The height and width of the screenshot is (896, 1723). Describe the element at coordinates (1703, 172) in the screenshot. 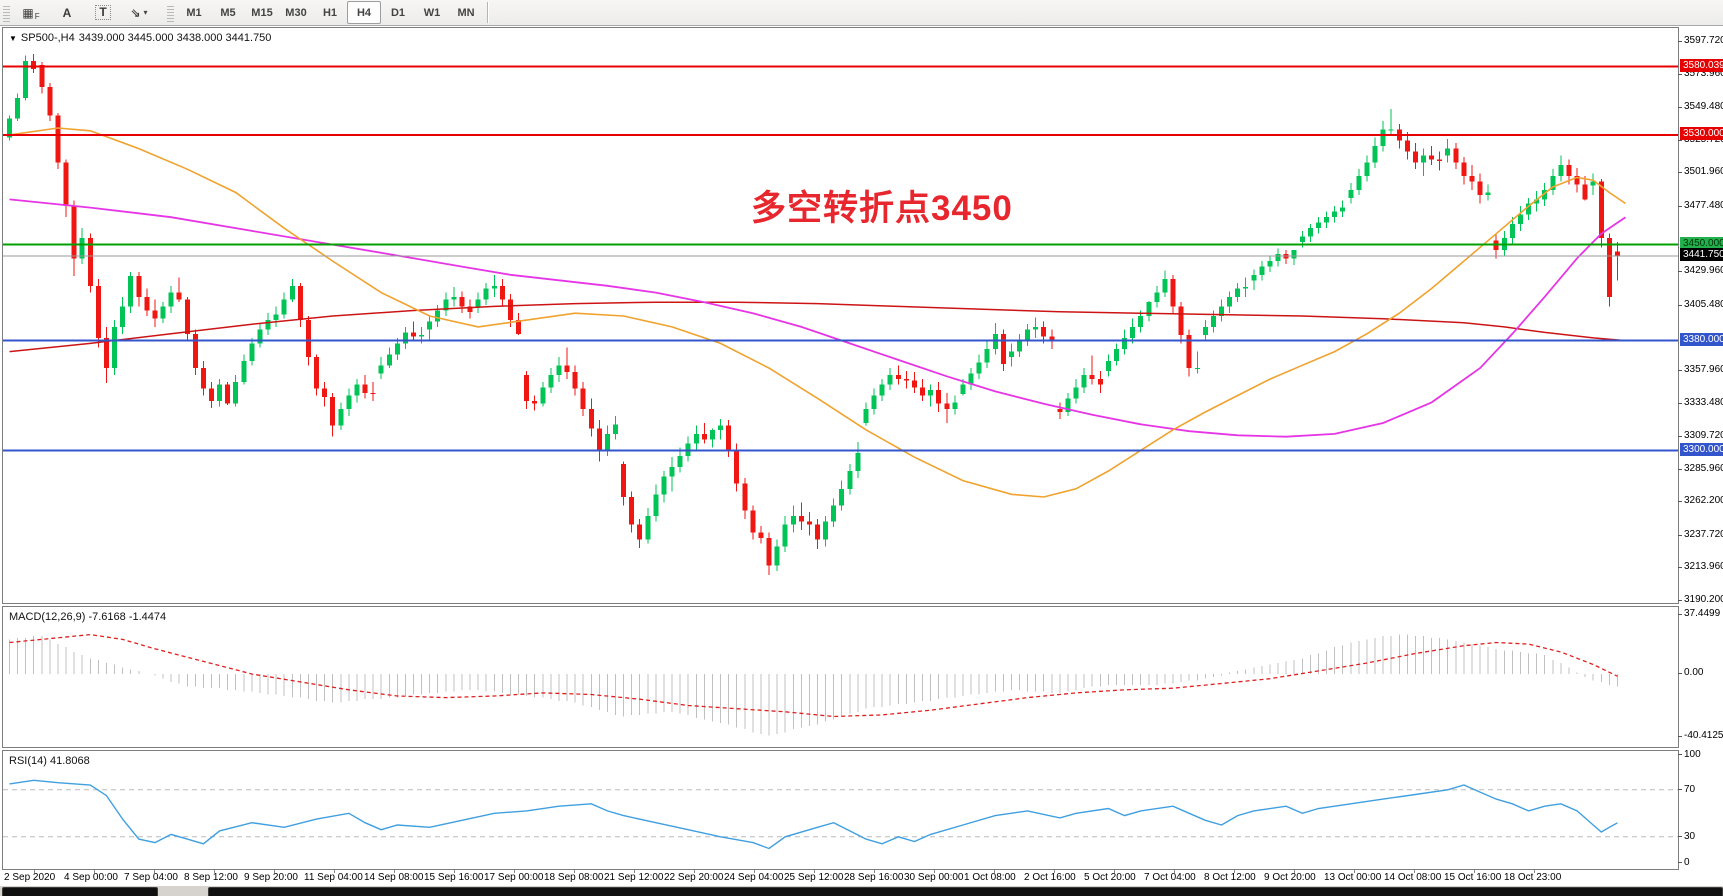

I see `price-tick-label: 3501.960` at that location.